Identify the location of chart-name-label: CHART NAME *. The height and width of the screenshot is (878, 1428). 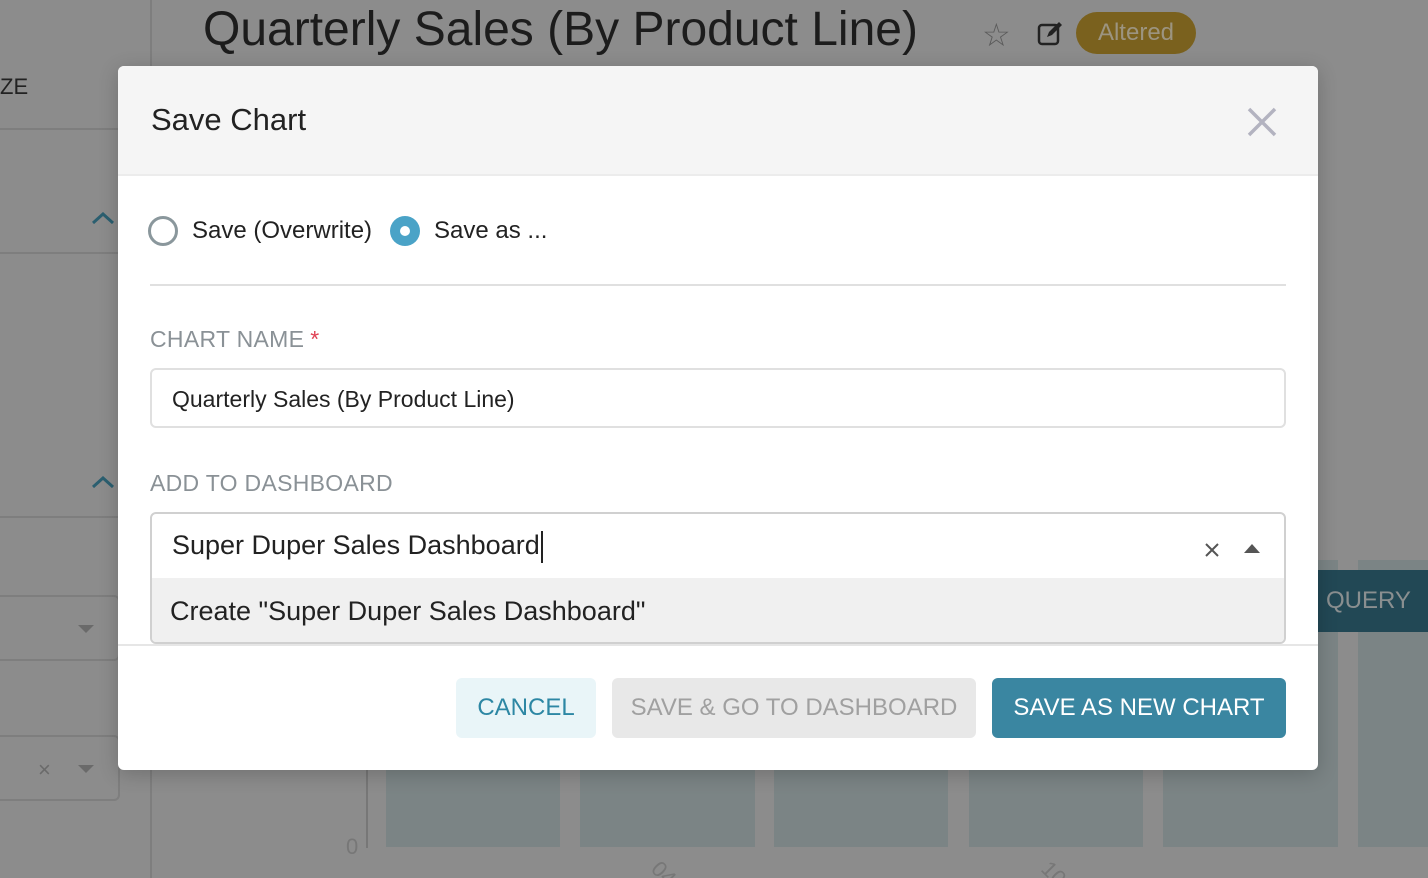
(235, 339).